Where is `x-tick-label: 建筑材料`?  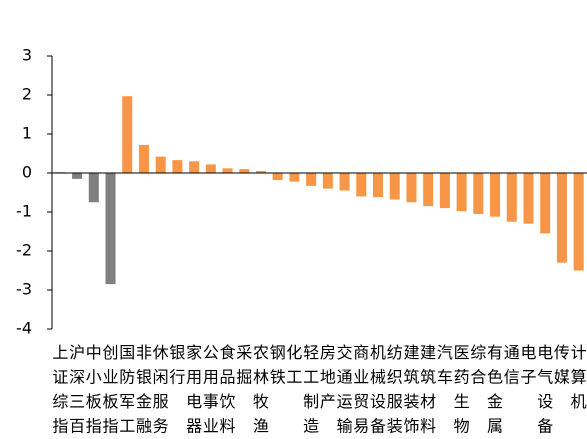
x-tick-label: 建筑材料 is located at coordinates (428, 389).